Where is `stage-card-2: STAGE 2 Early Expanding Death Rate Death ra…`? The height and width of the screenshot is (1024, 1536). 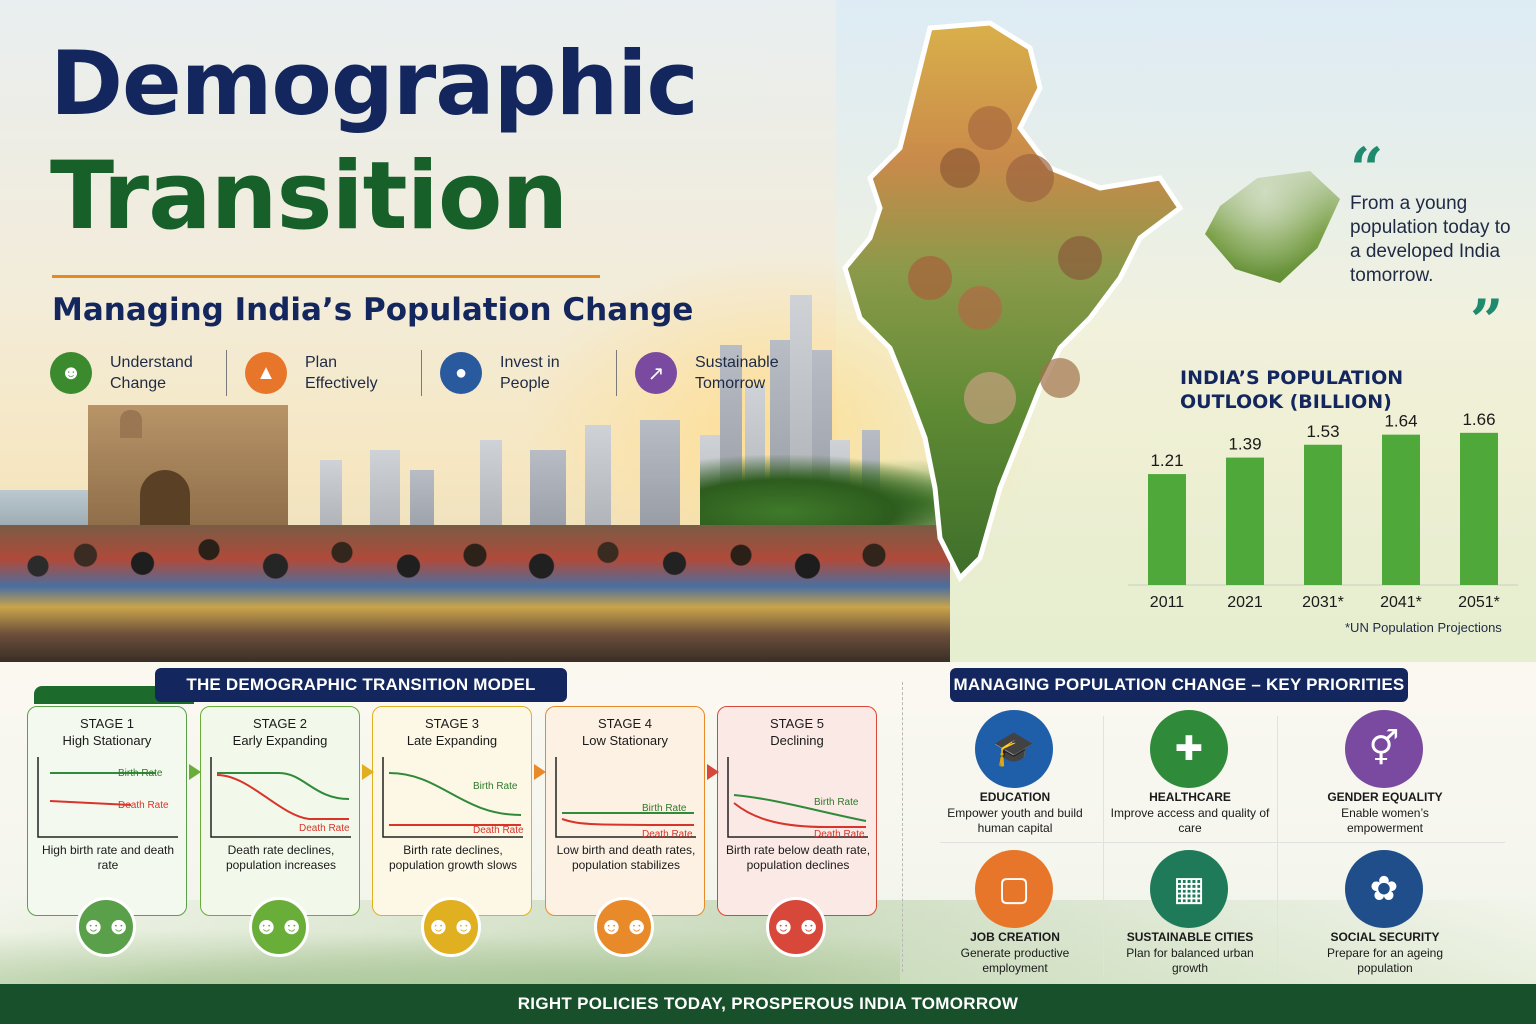
stage-card-2: STAGE 2 Early Expanding Death Rate Death ra… is located at coordinates (280, 831).